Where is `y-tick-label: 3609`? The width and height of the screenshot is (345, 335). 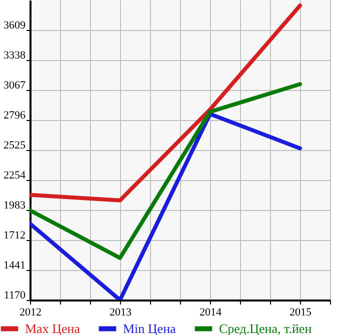 y-tick-label: 3609 is located at coordinates (15, 26).